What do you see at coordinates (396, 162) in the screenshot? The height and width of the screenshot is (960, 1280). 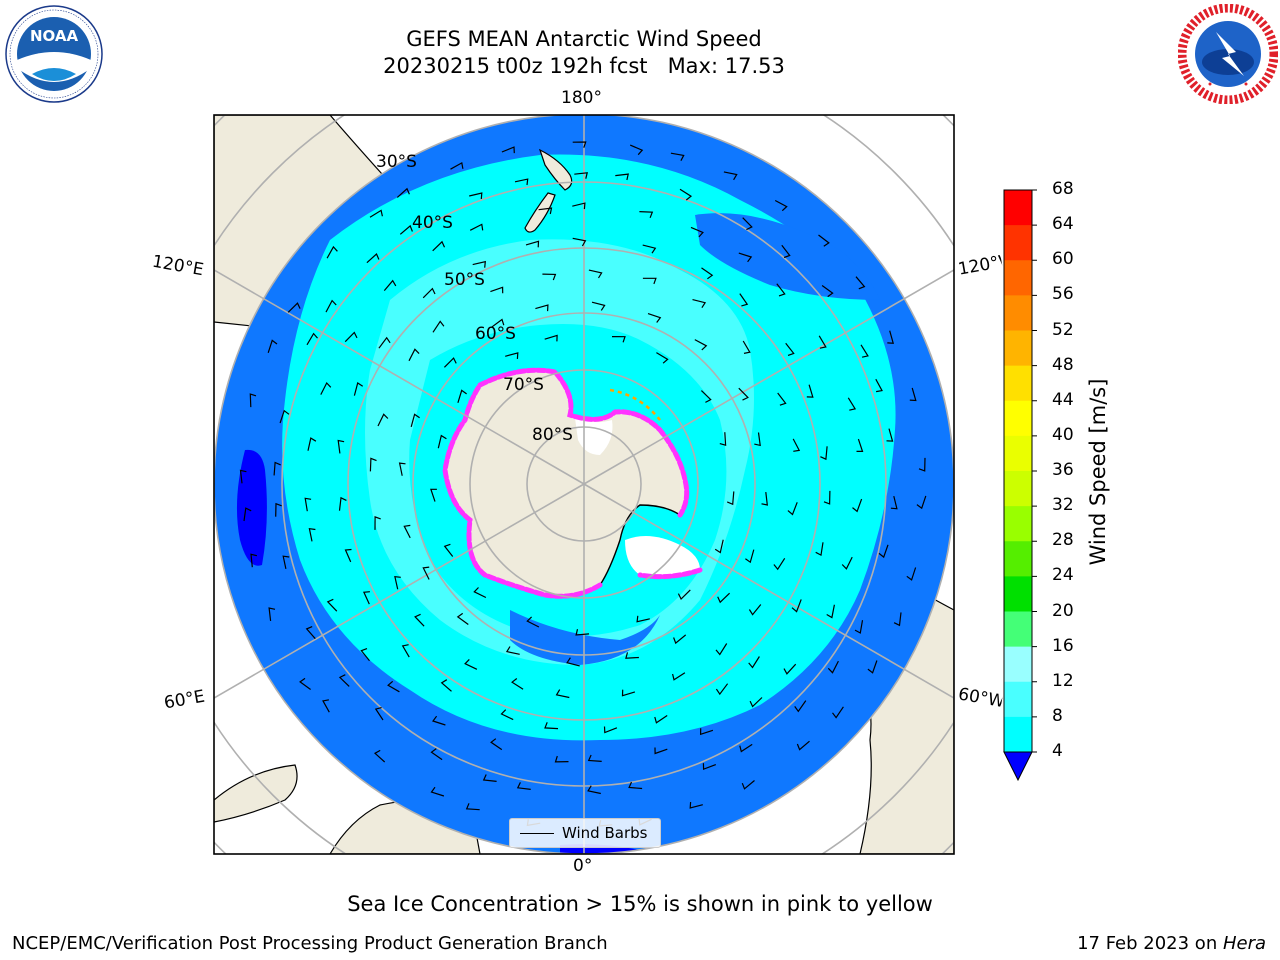 I see `lat-label-30s: 30°S` at bounding box center [396, 162].